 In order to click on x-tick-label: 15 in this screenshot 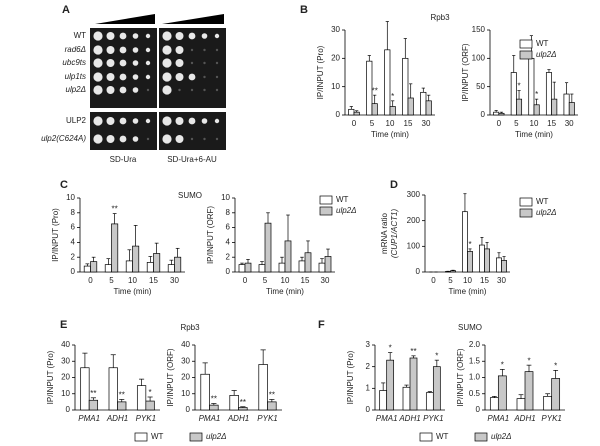, I will do `click(484, 280)`.